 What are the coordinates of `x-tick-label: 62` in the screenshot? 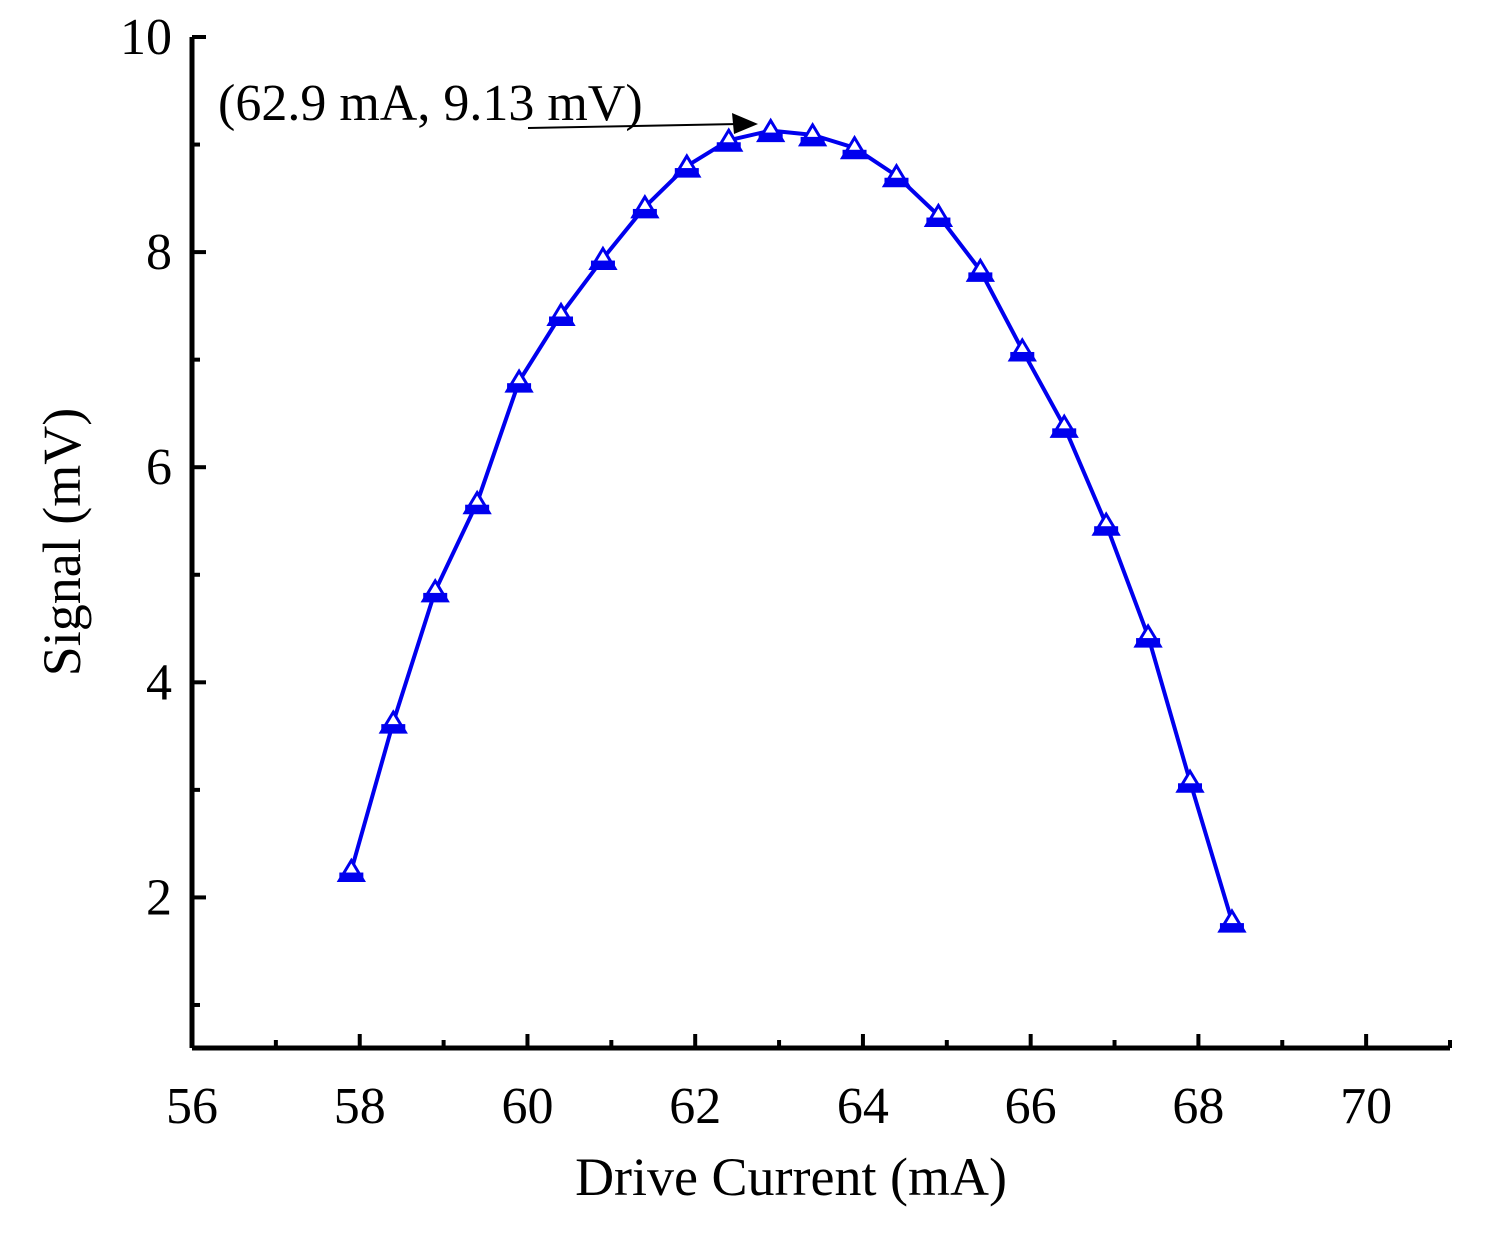 It's located at (695, 1106).